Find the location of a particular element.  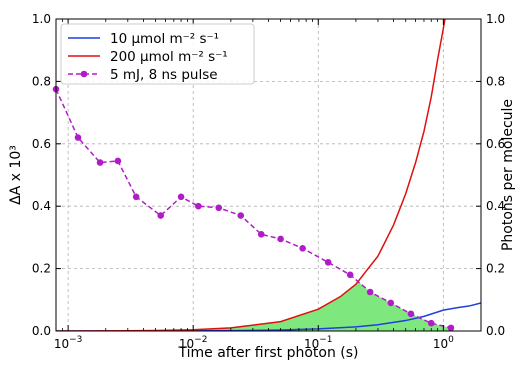

x-axis-title: Time after first photon (s) is located at coordinates (267, 353).